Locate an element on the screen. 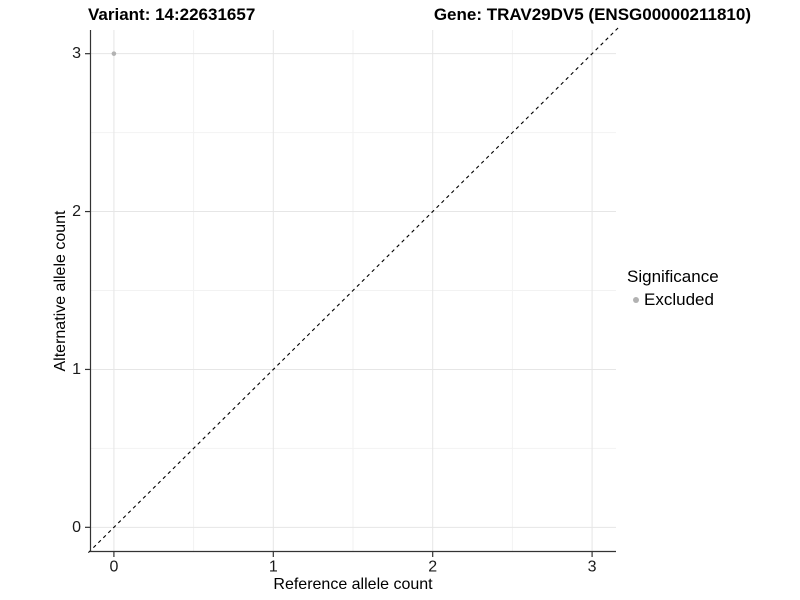 This screenshot has height=600, width=800. legend-item-excluded: Excluded is located at coordinates (673, 300).